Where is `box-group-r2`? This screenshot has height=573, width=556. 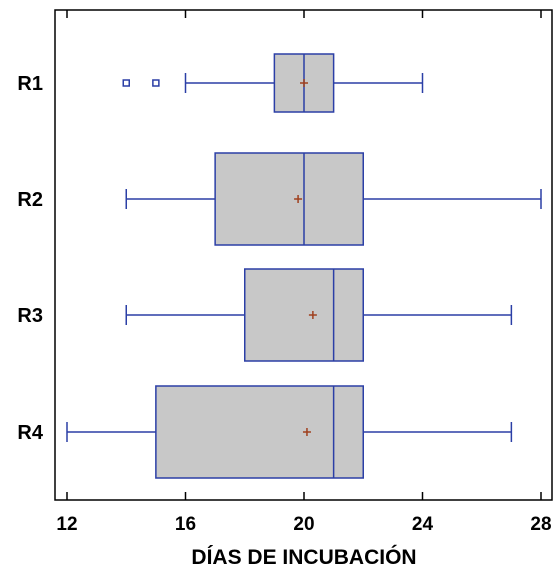
box-group-r2 is located at coordinates (333, 199).